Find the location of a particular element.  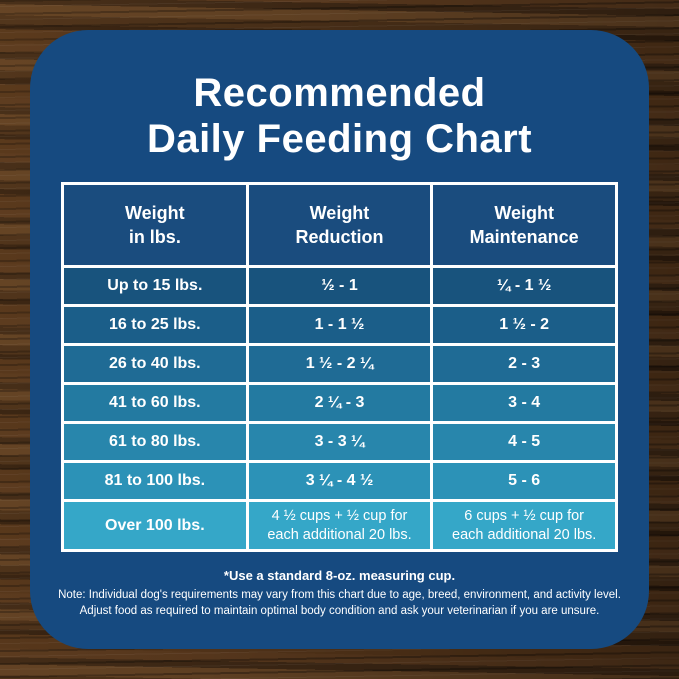

page-title-line1: Recommended is located at coordinates (339, 93).